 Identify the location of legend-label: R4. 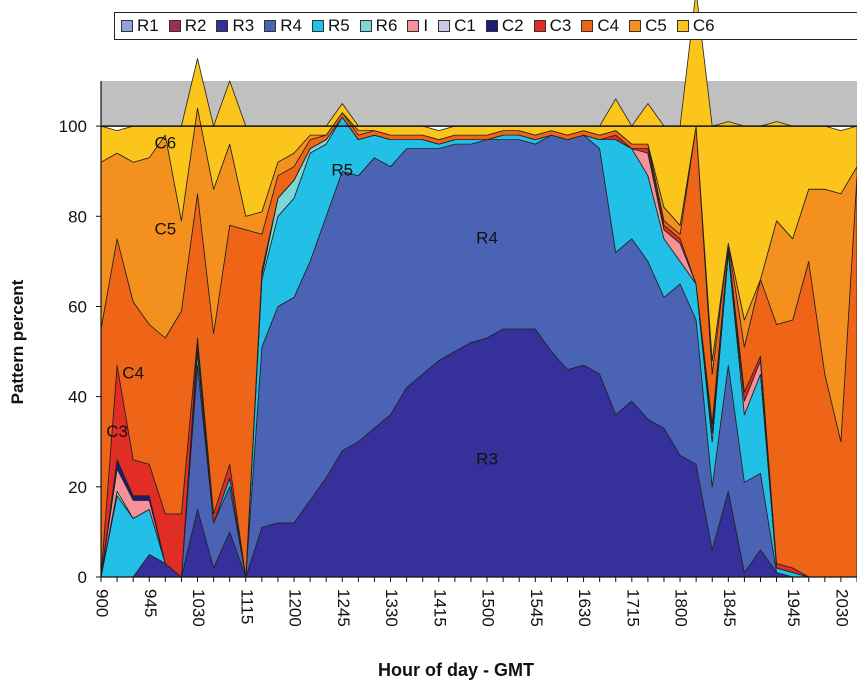
(291, 25).